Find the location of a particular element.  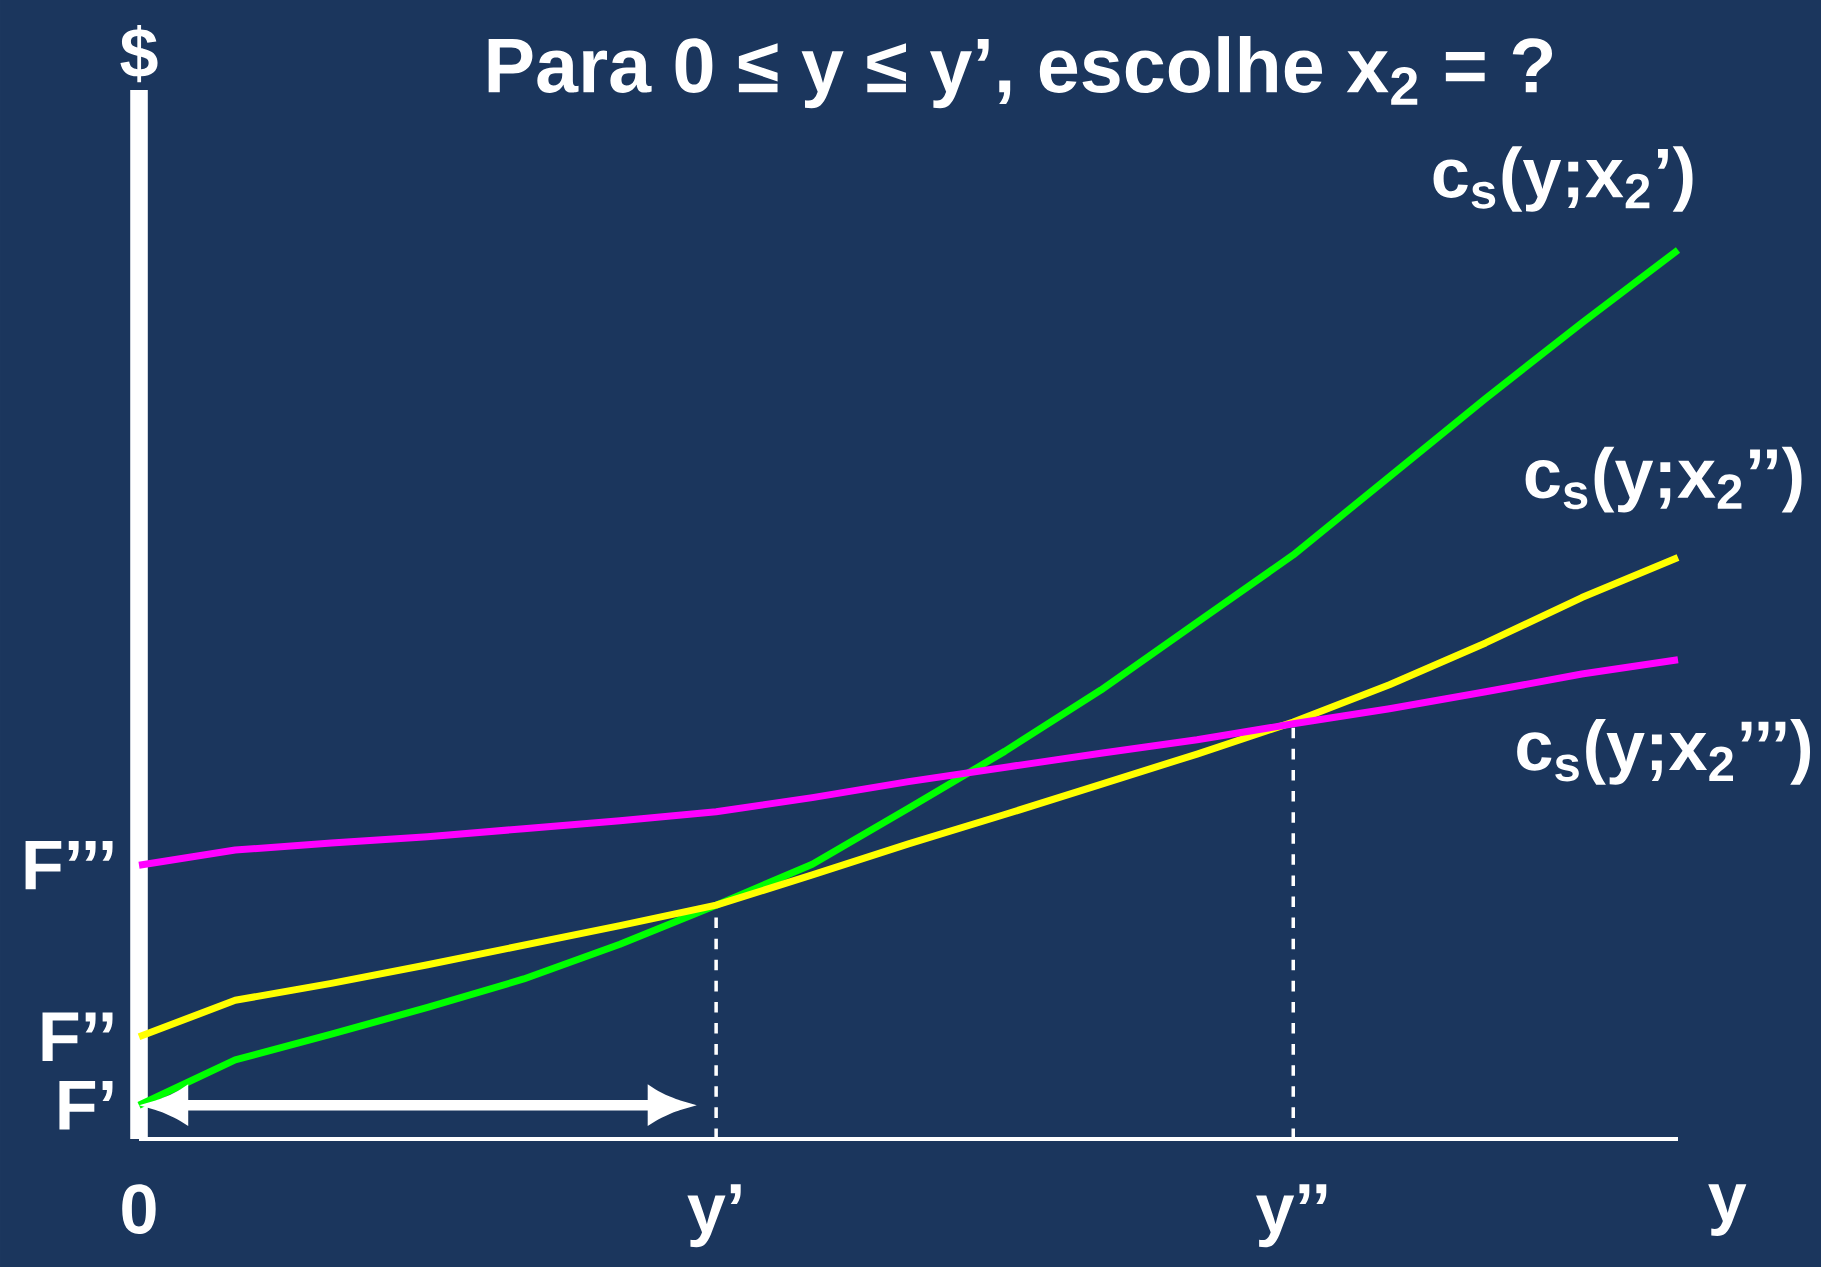

x-tick-label: y’’ is located at coordinates (1291, 1216).